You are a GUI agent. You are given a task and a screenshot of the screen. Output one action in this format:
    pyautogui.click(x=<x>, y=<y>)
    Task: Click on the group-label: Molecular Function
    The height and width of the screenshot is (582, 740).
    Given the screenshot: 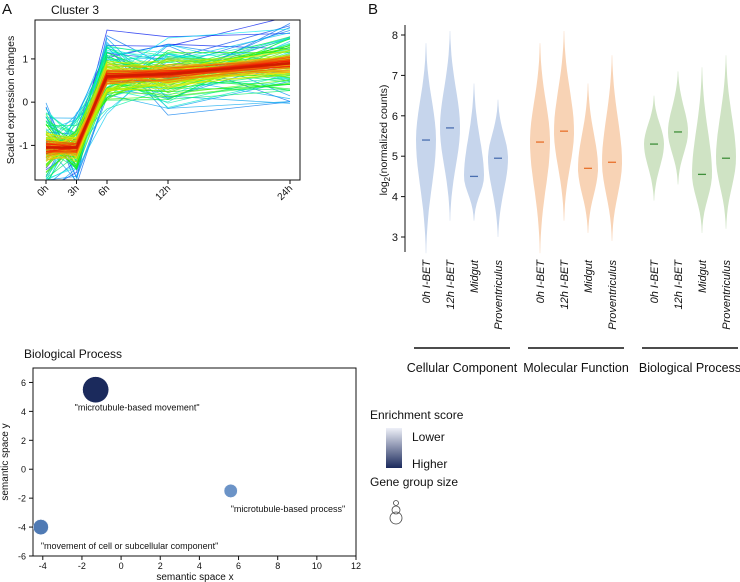 What is the action you would take?
    pyautogui.click(x=576, y=368)
    